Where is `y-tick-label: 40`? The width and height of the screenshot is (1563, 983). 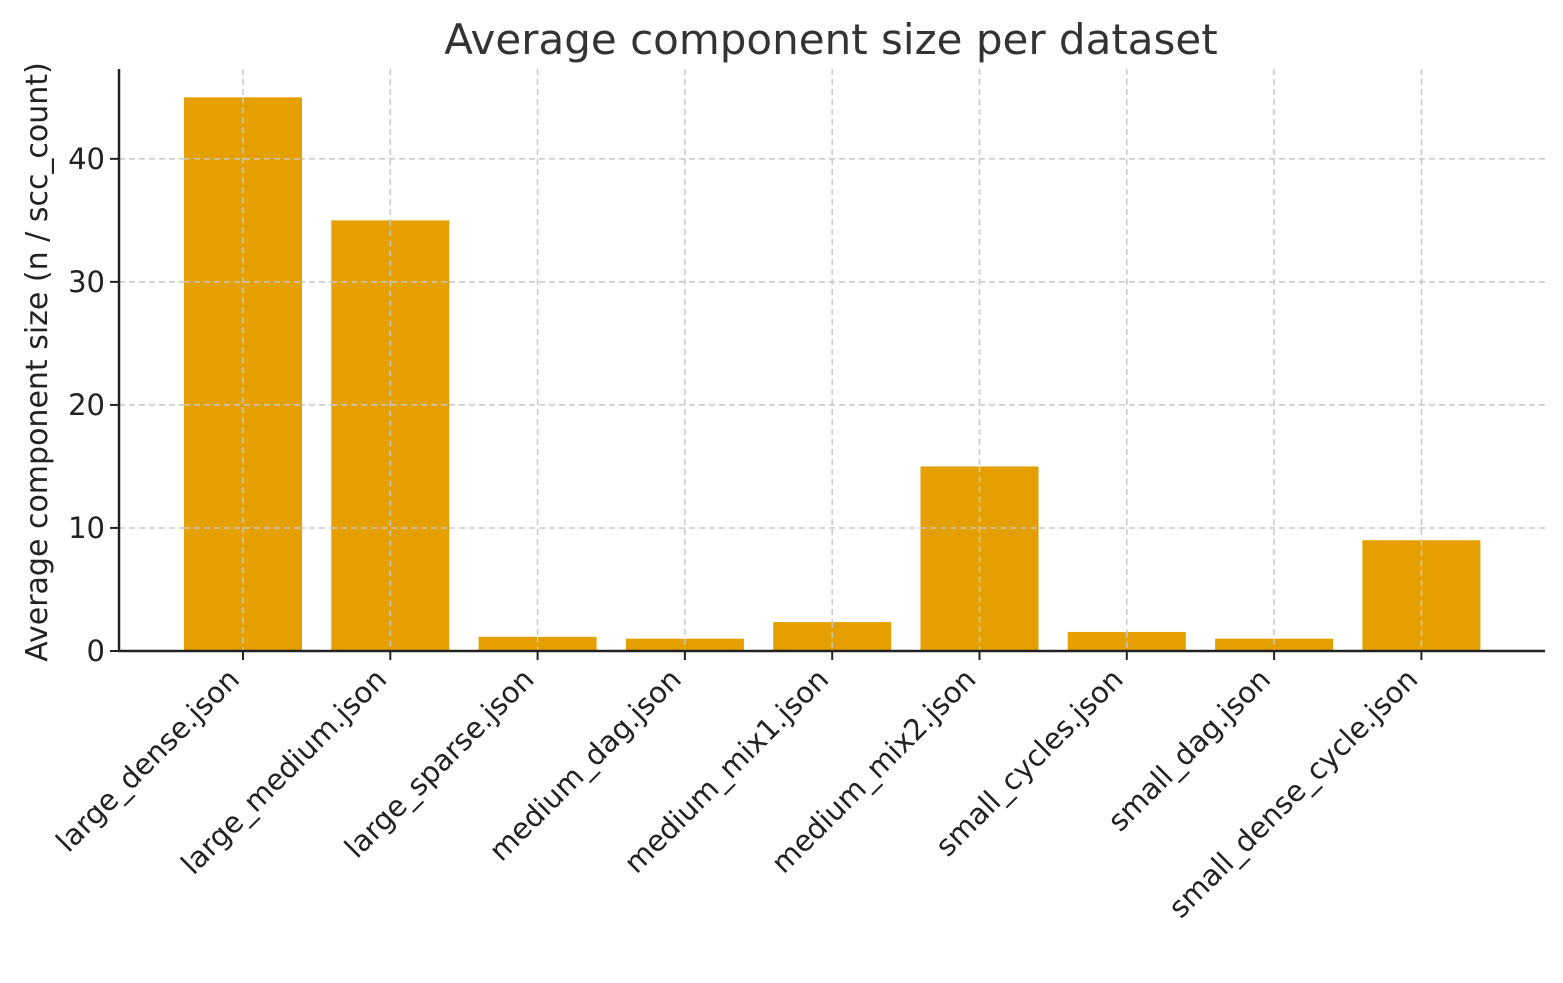
y-tick-label: 40 is located at coordinates (86, 159).